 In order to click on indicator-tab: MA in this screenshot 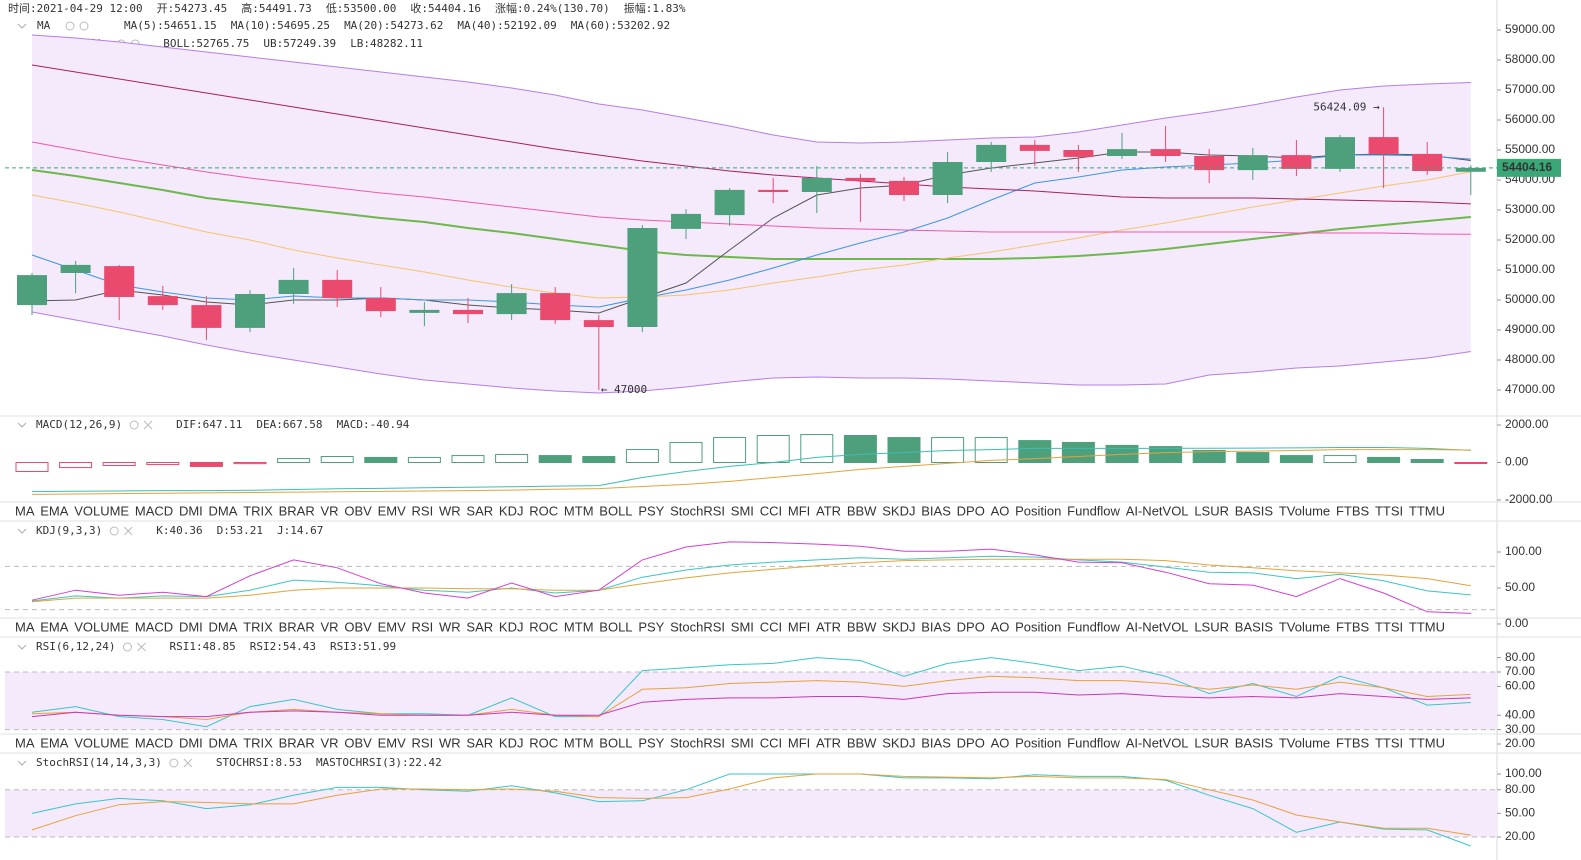, I will do `click(25, 742)`.